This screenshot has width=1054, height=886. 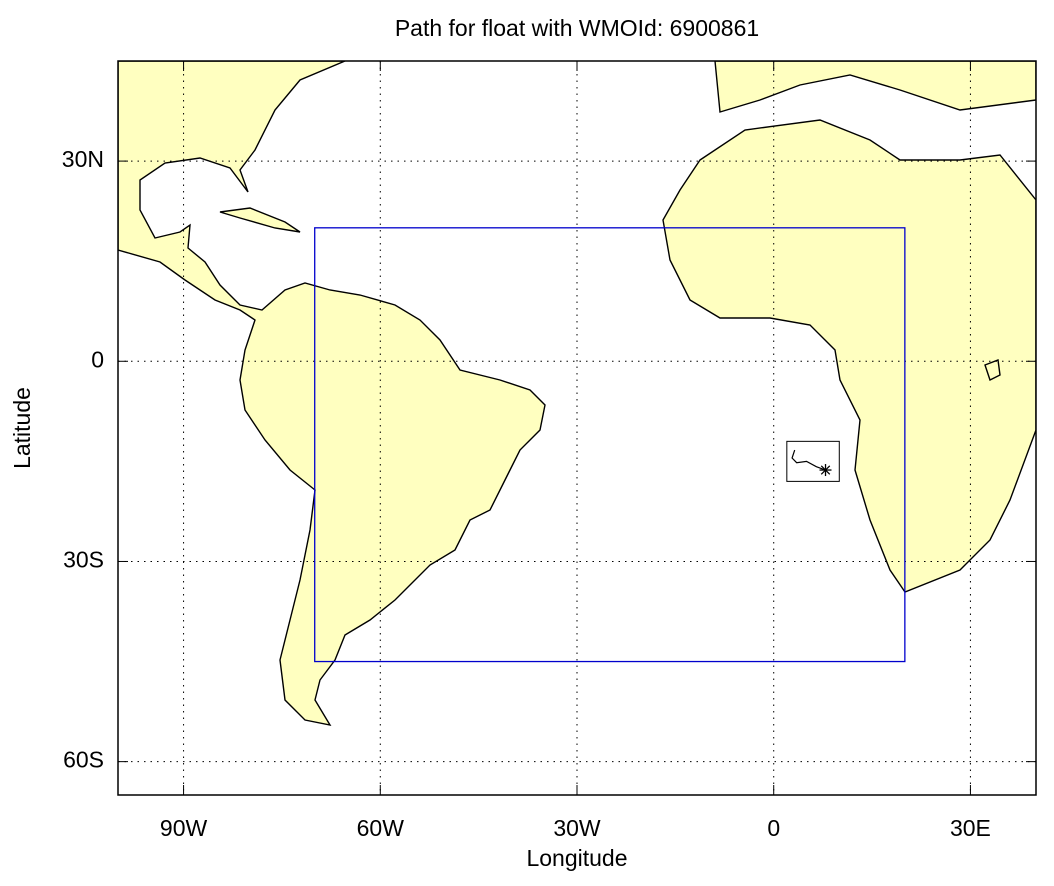 I want to click on europe, so click(x=875, y=87).